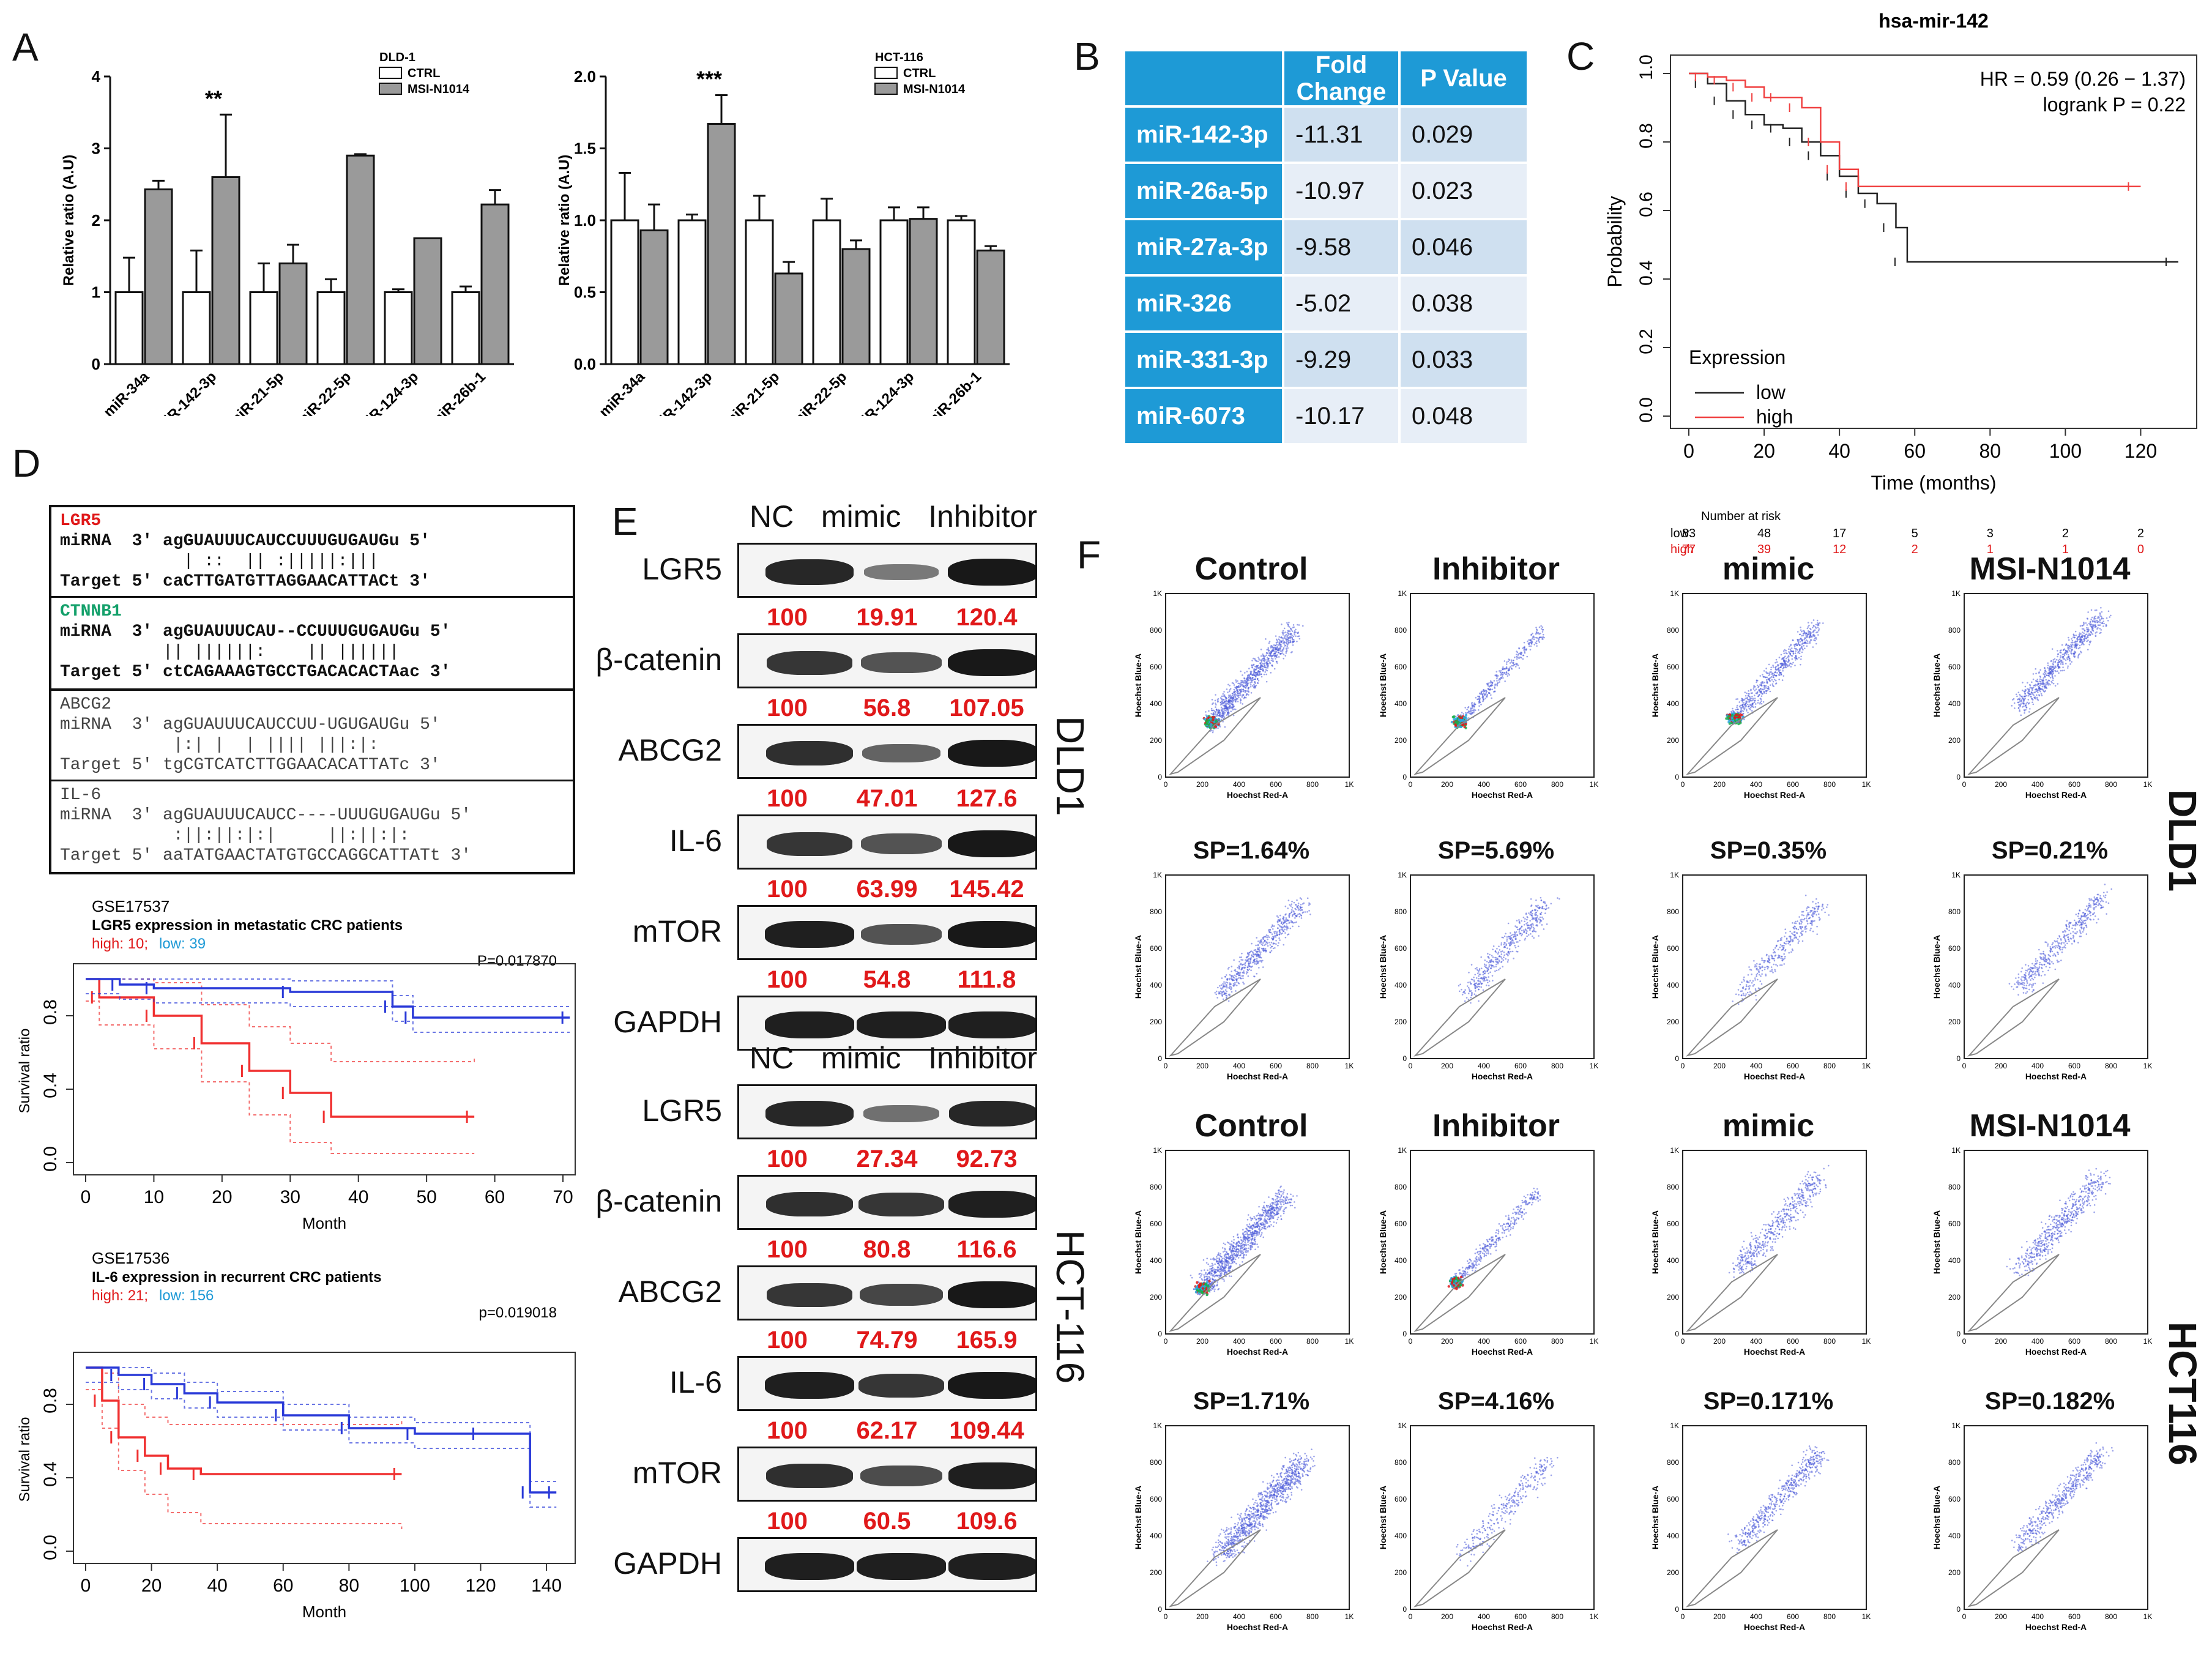  I want to click on table-cell: -10.97, so click(1341, 191).